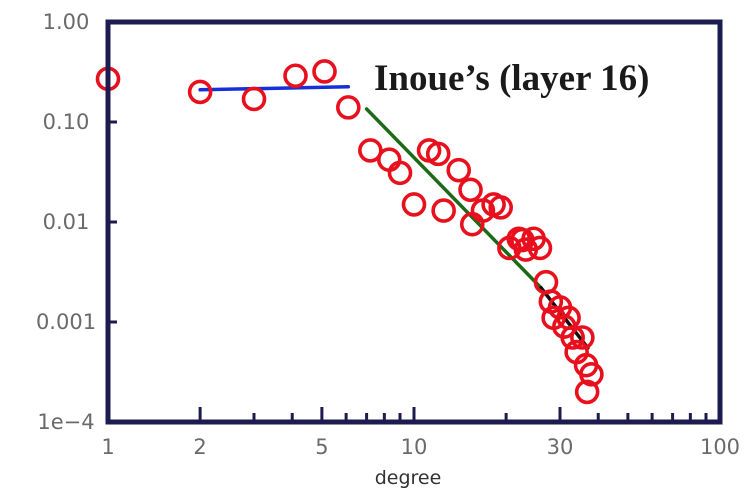 Image resolution: width=752 pixels, height=493 pixels. Describe the element at coordinates (66, 22) in the screenshot. I see `y-tick-label: 1.00` at that location.